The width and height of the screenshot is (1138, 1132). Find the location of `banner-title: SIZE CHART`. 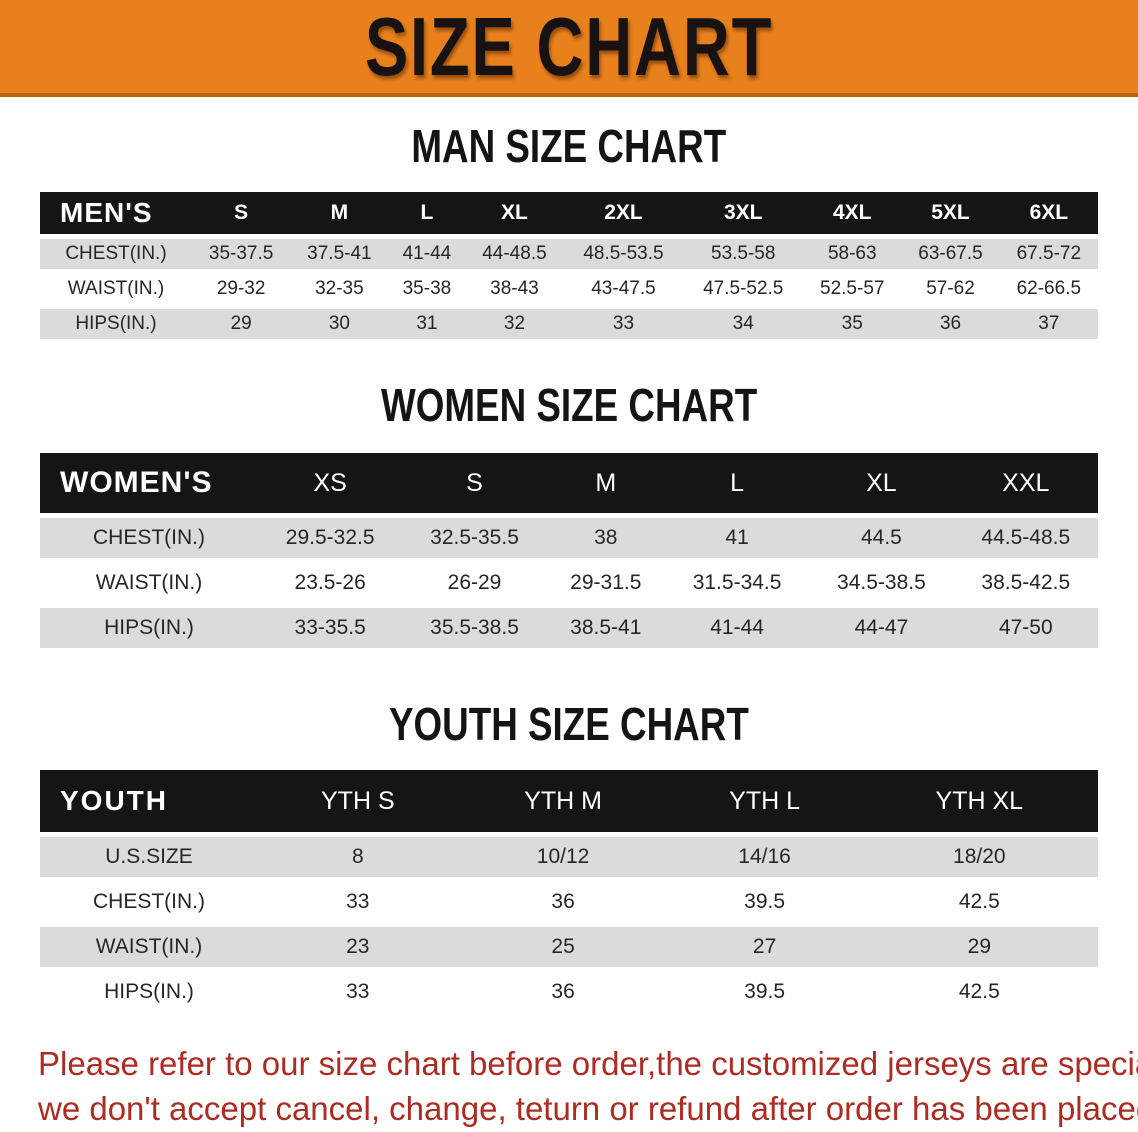

banner-title: SIZE CHART is located at coordinates (569, 46).